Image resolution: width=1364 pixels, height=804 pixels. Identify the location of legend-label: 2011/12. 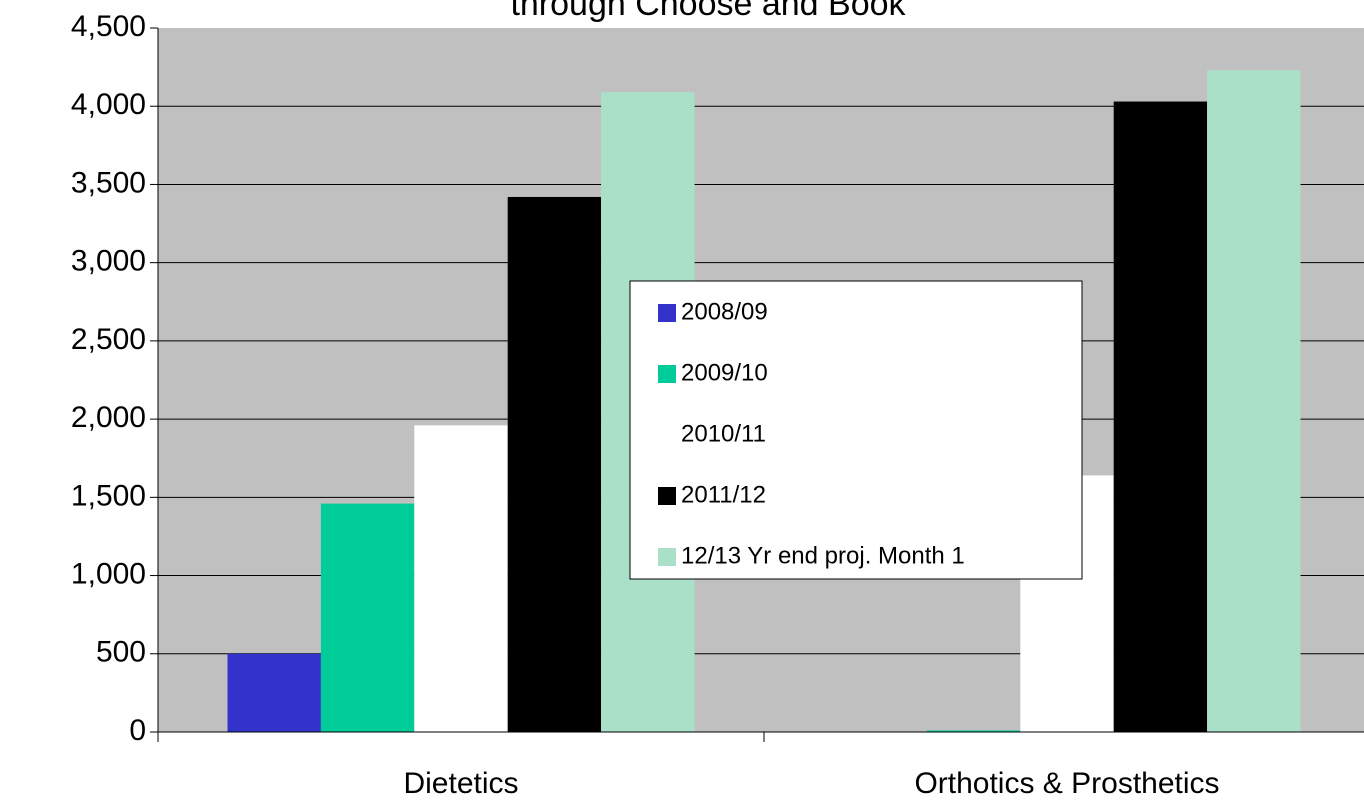
(723, 494).